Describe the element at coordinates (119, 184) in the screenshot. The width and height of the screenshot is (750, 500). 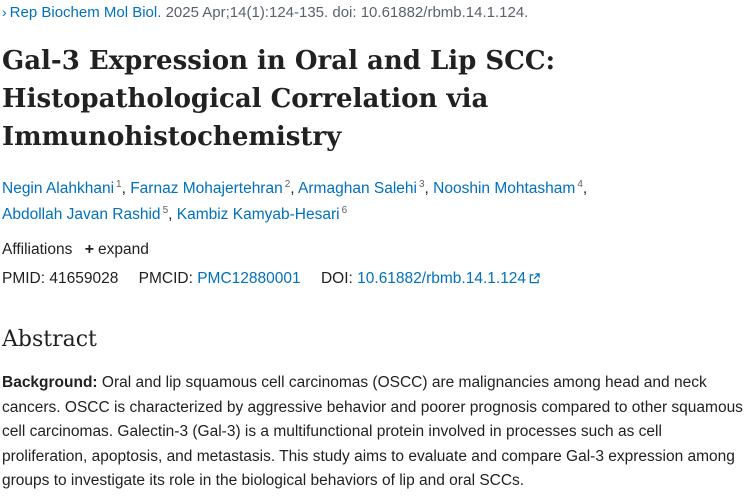
I see `affiliation-ref: 1` at that location.